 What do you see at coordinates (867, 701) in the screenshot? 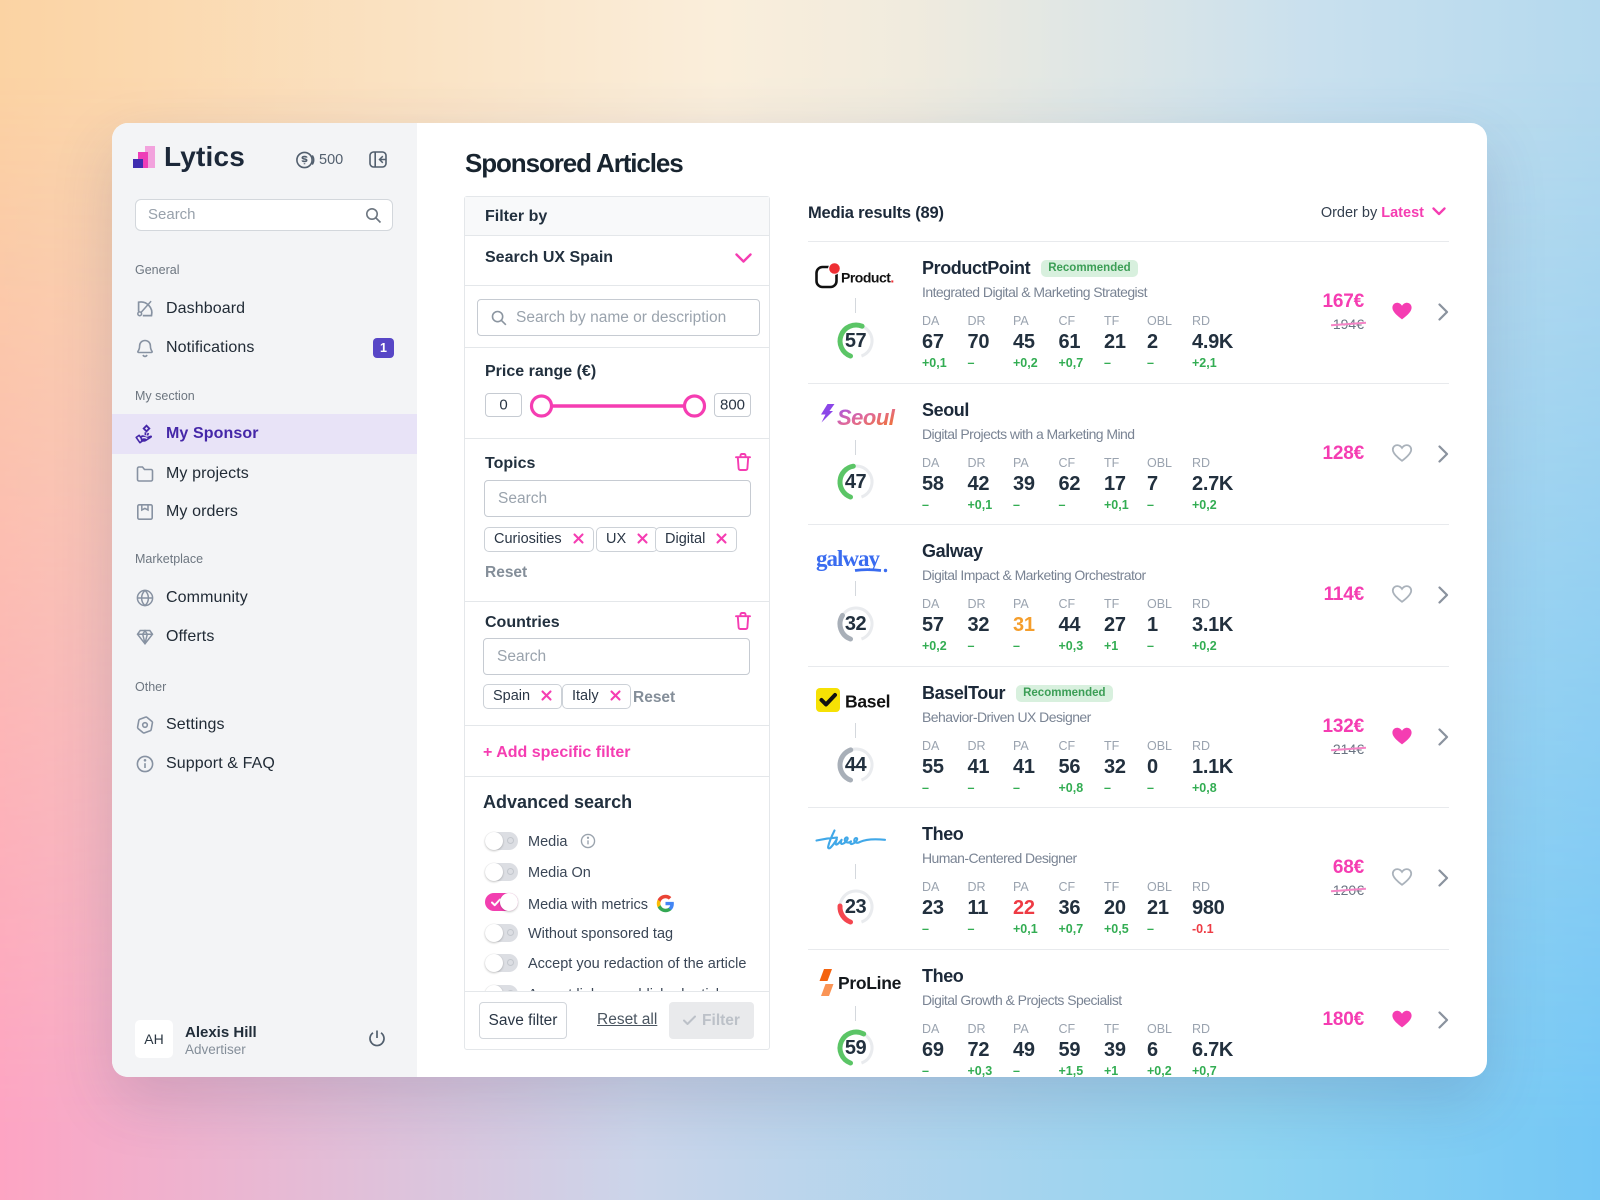
I see `svg-text: Basel` at bounding box center [867, 701].